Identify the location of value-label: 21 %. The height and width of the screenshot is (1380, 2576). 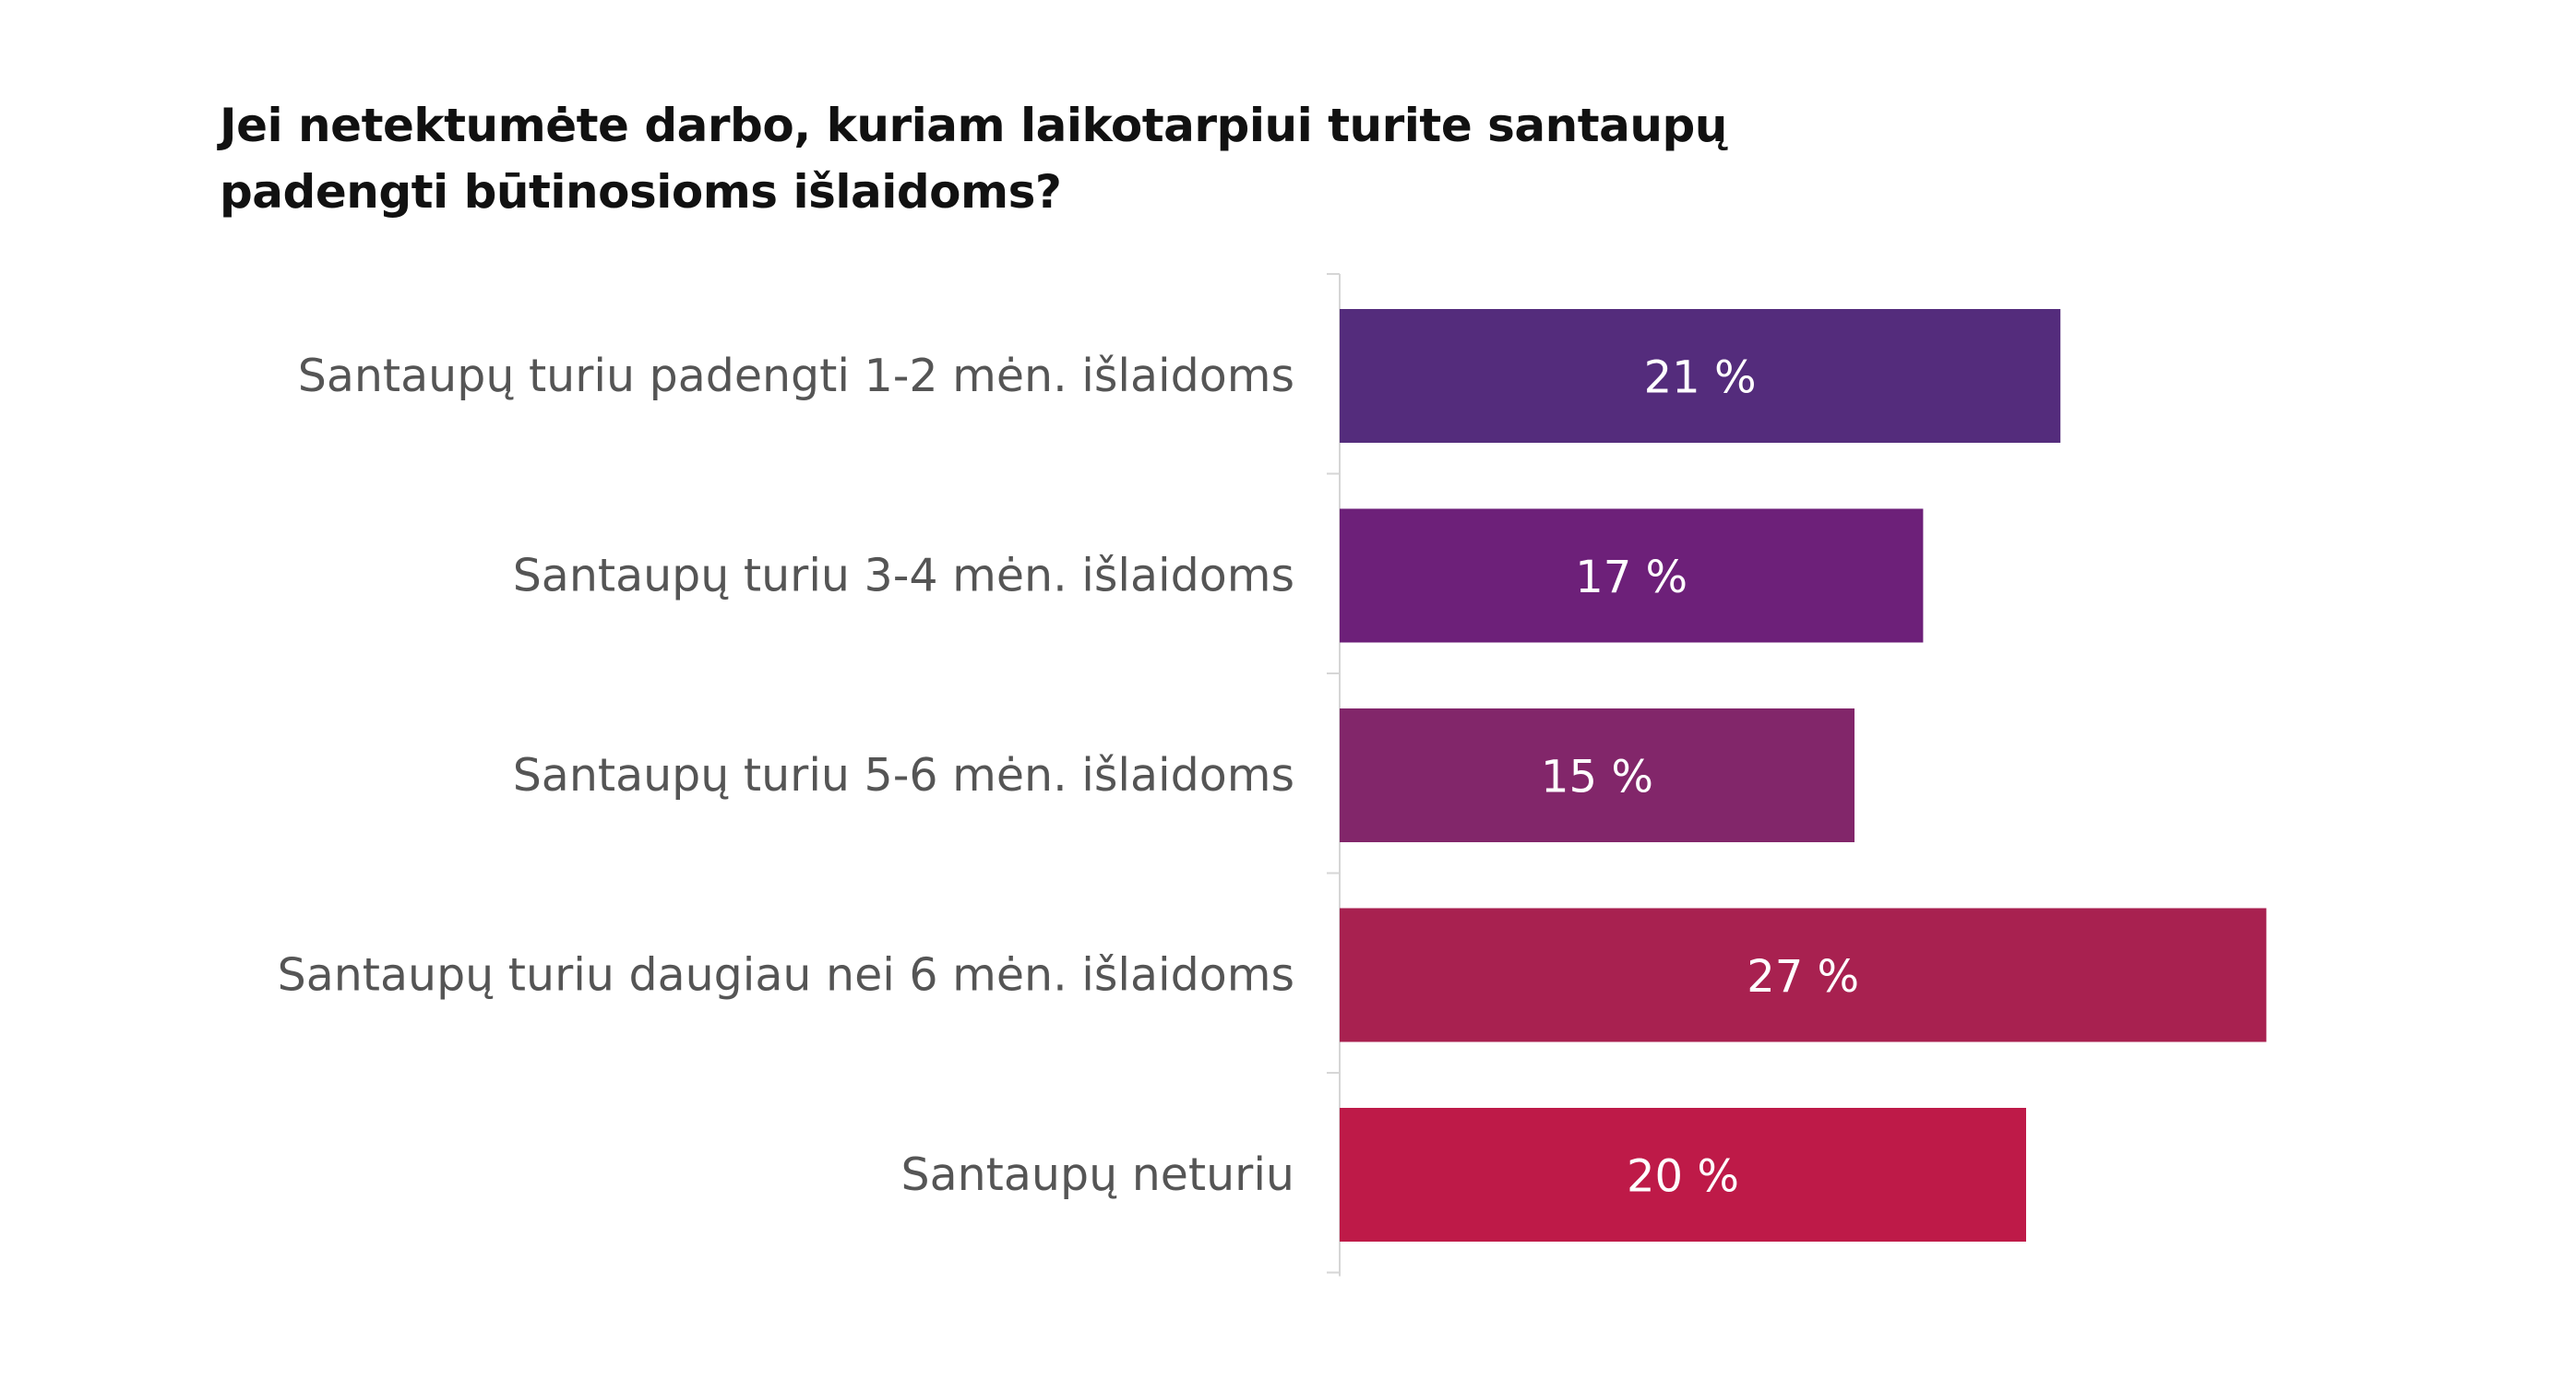
(1700, 378).